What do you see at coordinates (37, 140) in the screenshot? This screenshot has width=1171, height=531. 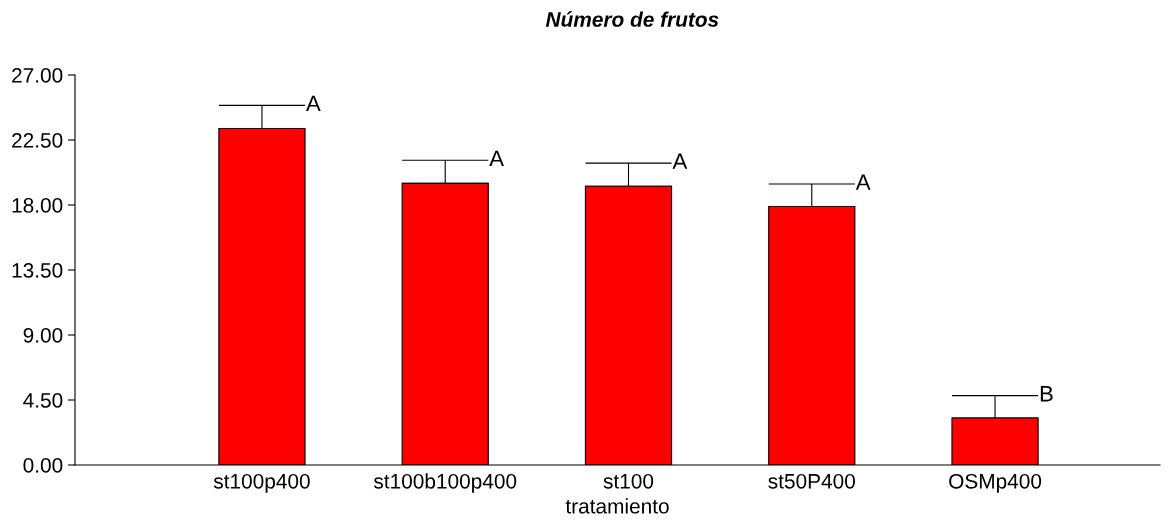 I see `y-tick-label: 22.50` at bounding box center [37, 140].